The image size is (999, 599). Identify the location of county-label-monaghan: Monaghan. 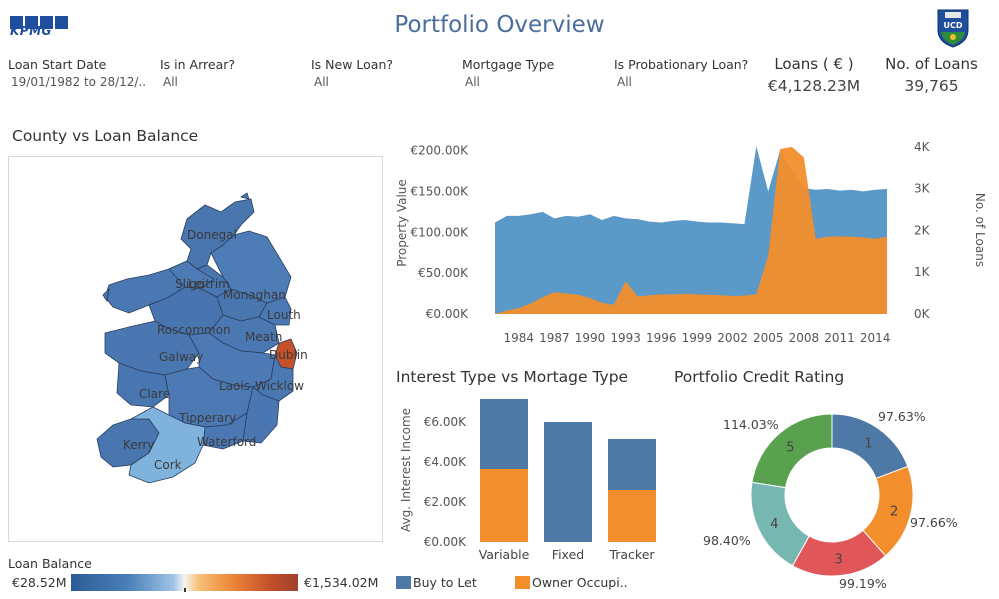
(254, 295).